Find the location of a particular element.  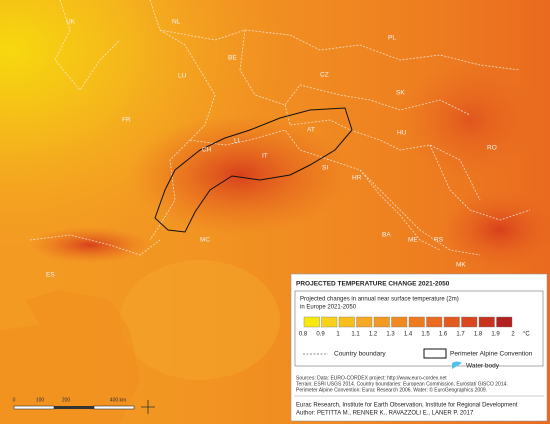

legend-box is located at coordinates (419, 328).